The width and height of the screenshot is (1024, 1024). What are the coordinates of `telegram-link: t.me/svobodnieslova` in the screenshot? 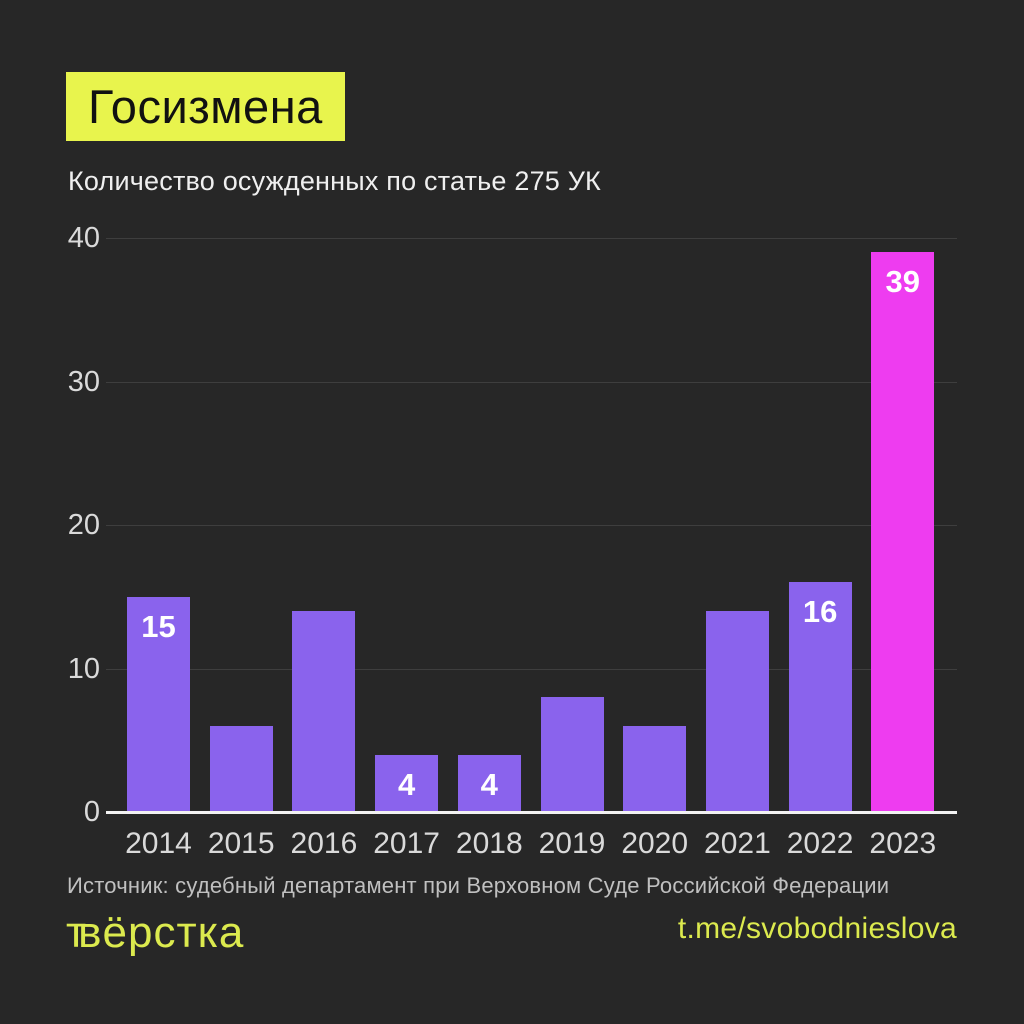 It's located at (817, 928).